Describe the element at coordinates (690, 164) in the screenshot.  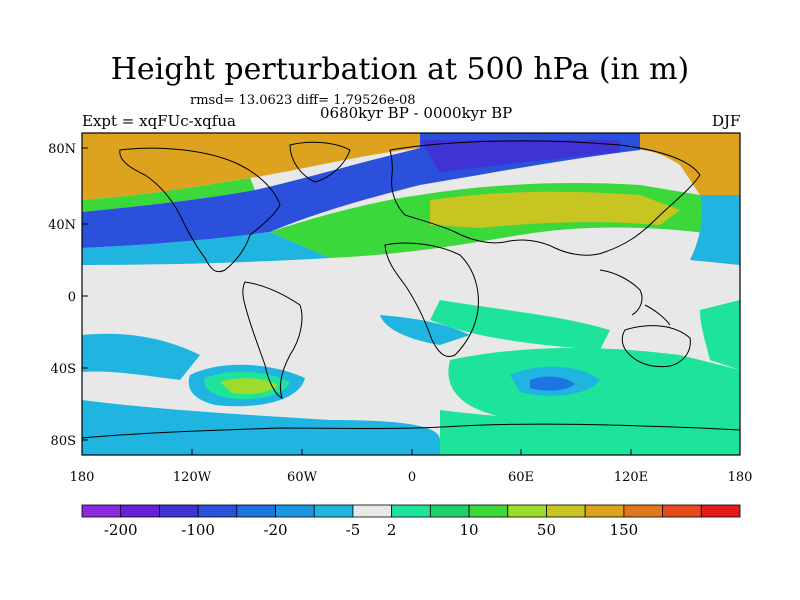
I see `contour-northpacific-orange` at that location.